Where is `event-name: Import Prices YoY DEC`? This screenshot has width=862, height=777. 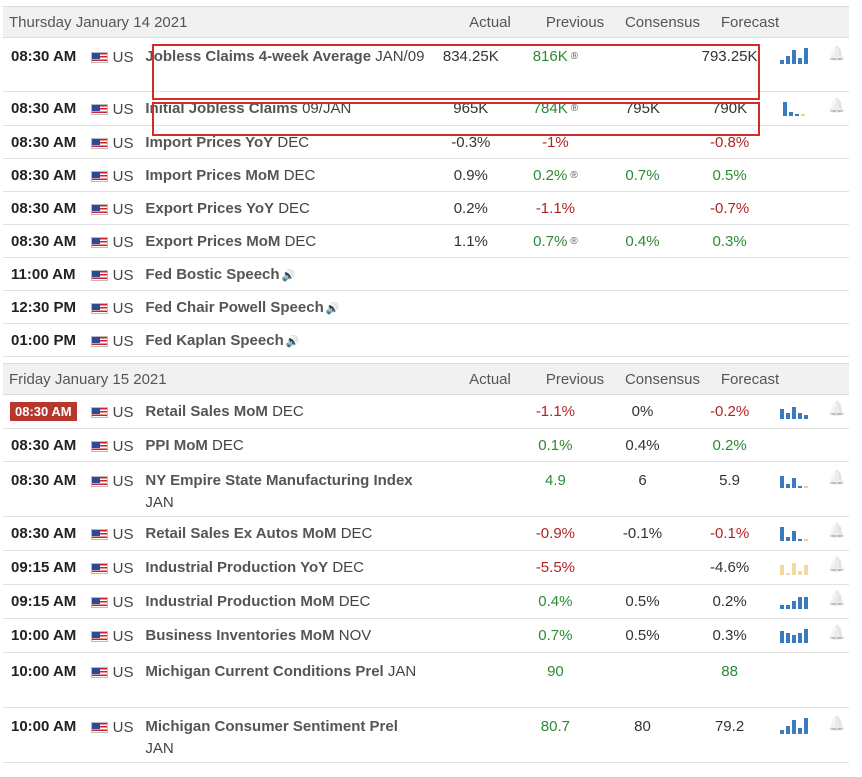
event-name: Import Prices YoY DEC is located at coordinates (285, 143).